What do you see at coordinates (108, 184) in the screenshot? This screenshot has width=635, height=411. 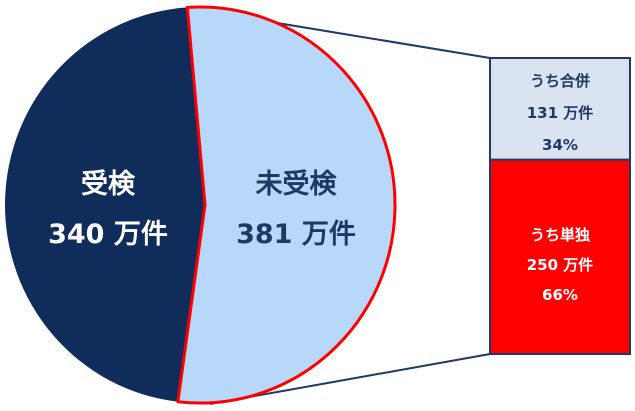 I see `slice-label-jyuken: 受検` at bounding box center [108, 184].